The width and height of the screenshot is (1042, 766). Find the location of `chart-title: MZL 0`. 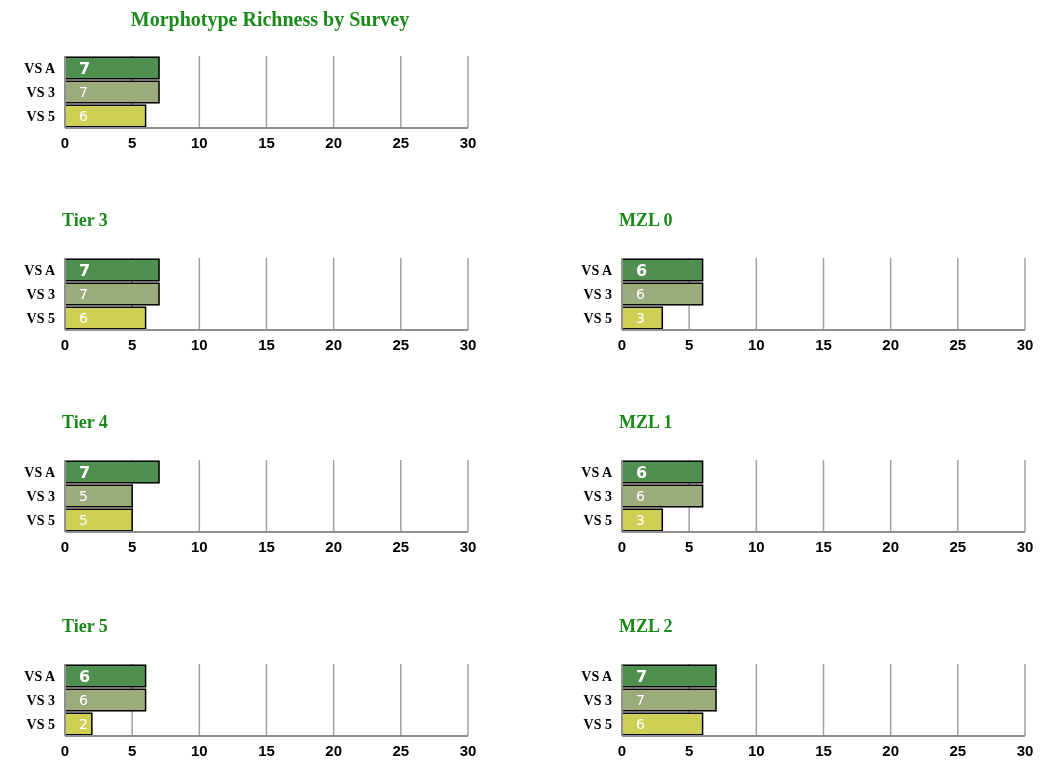

chart-title: MZL 0 is located at coordinates (646, 220).